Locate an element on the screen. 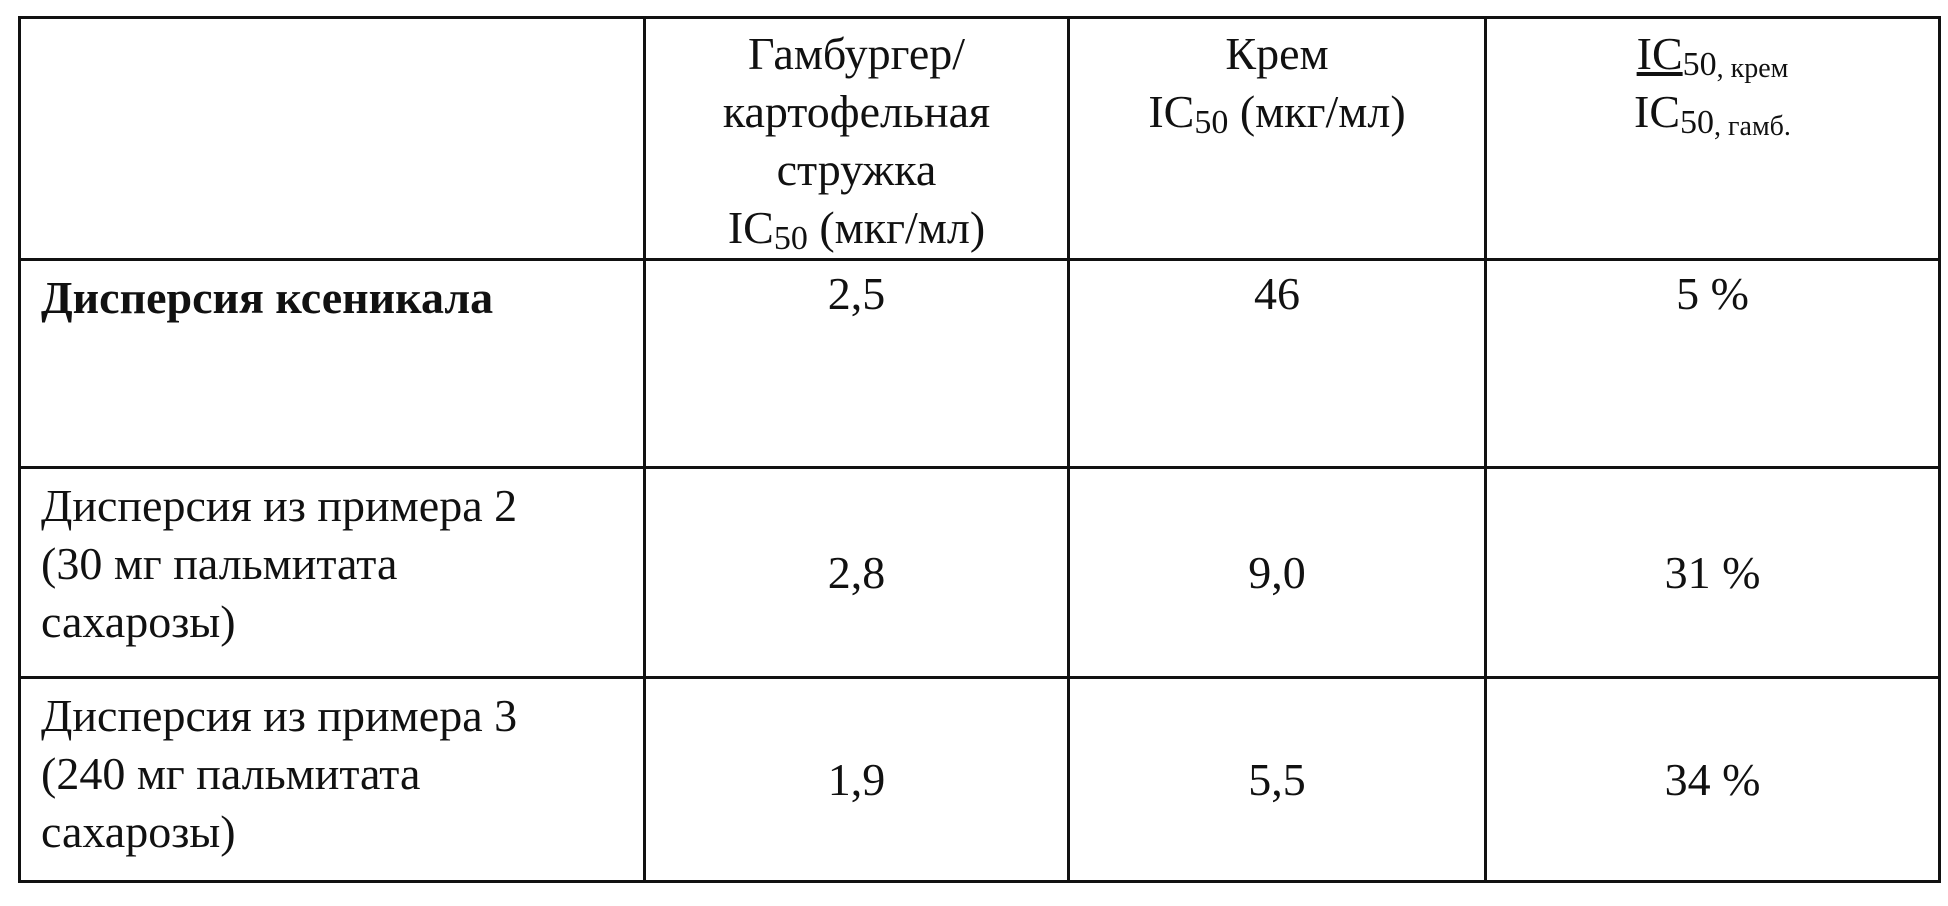 Image resolution: width=1948 pixels, height=906 pixels. row-label-line: (240 мг пальмитата is located at coordinates (342, 774).